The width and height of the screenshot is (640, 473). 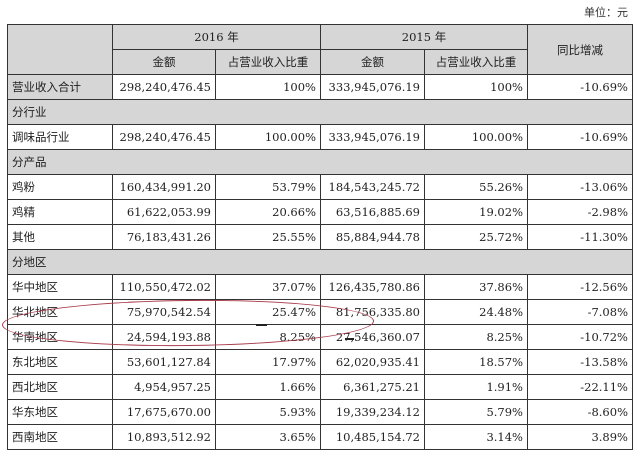 I want to click on amount-2015: 81,756,335.80, so click(x=372, y=312).